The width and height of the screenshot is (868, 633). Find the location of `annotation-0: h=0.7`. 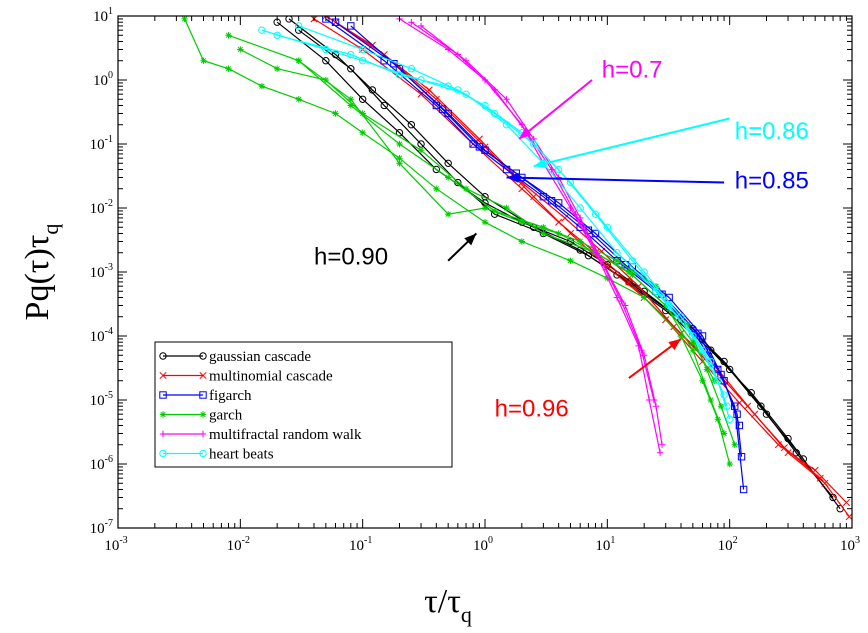

annotation-0: h=0.7 is located at coordinates (590, 98).